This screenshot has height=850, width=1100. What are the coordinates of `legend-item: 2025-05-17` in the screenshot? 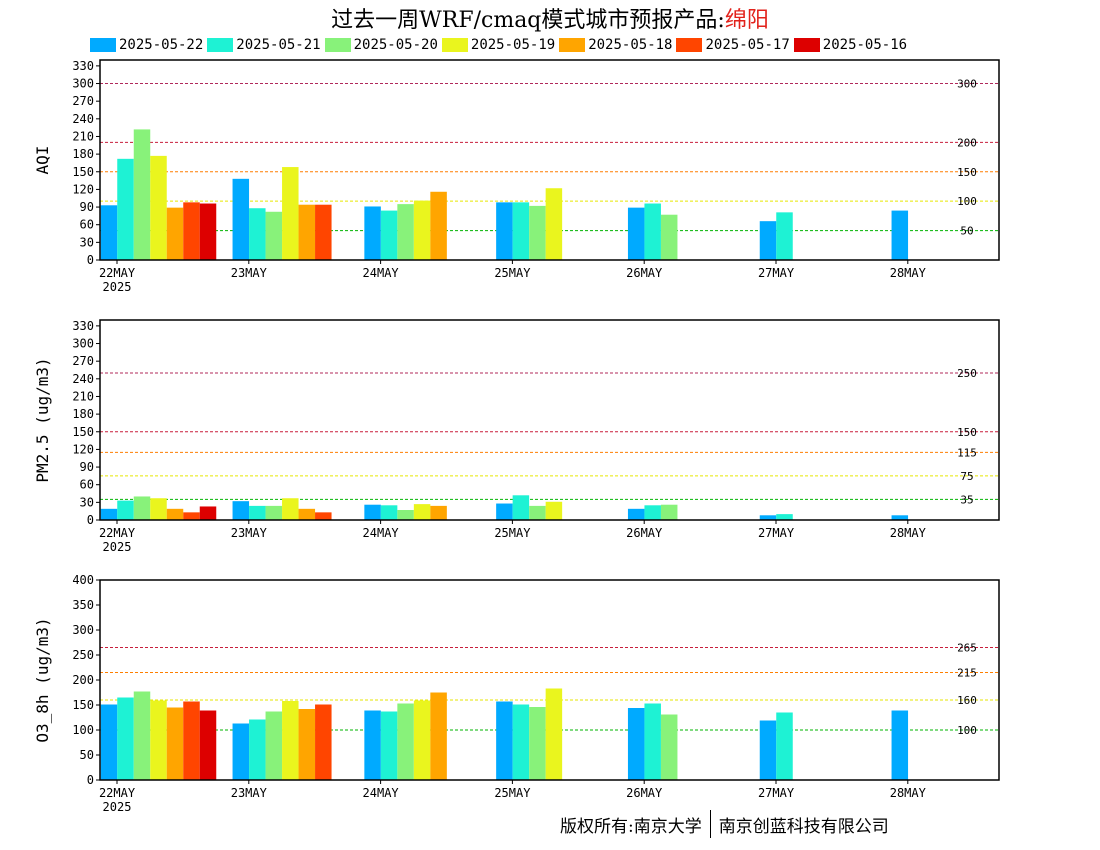 It's located at (733, 45).